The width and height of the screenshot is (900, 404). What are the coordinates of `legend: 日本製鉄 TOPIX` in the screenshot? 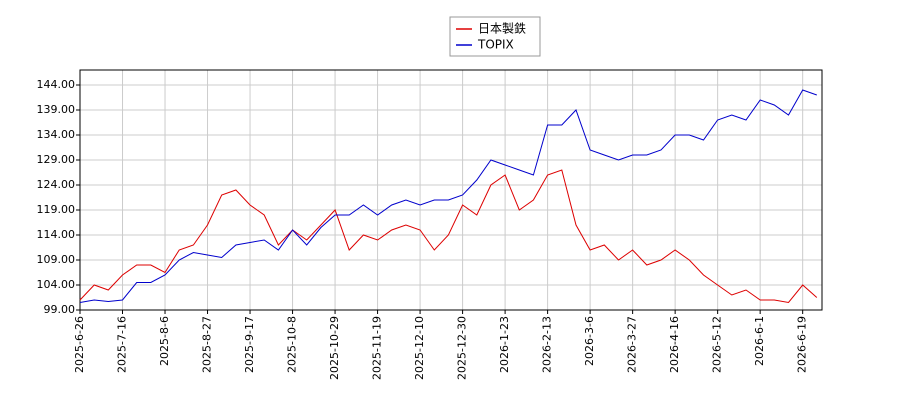 It's located at (495, 36).